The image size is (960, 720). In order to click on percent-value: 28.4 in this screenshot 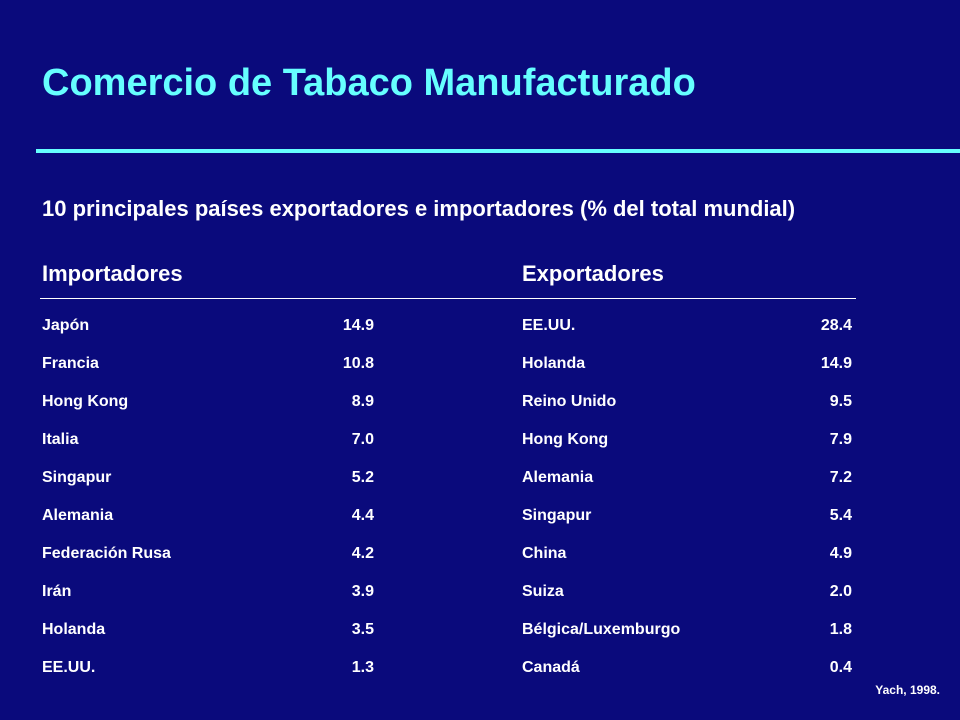, I will do `click(836, 325)`.